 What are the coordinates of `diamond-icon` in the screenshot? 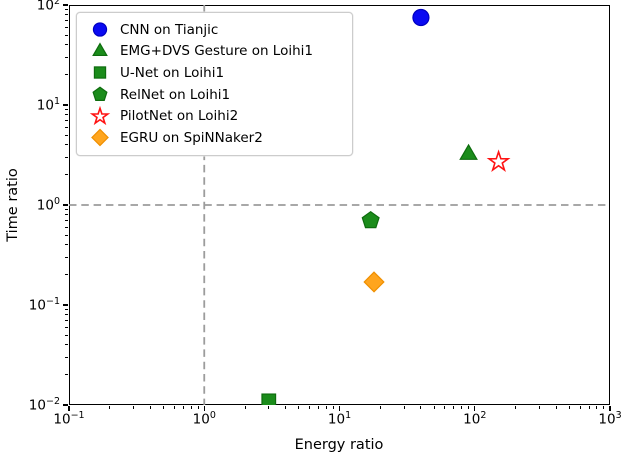 It's located at (100, 137).